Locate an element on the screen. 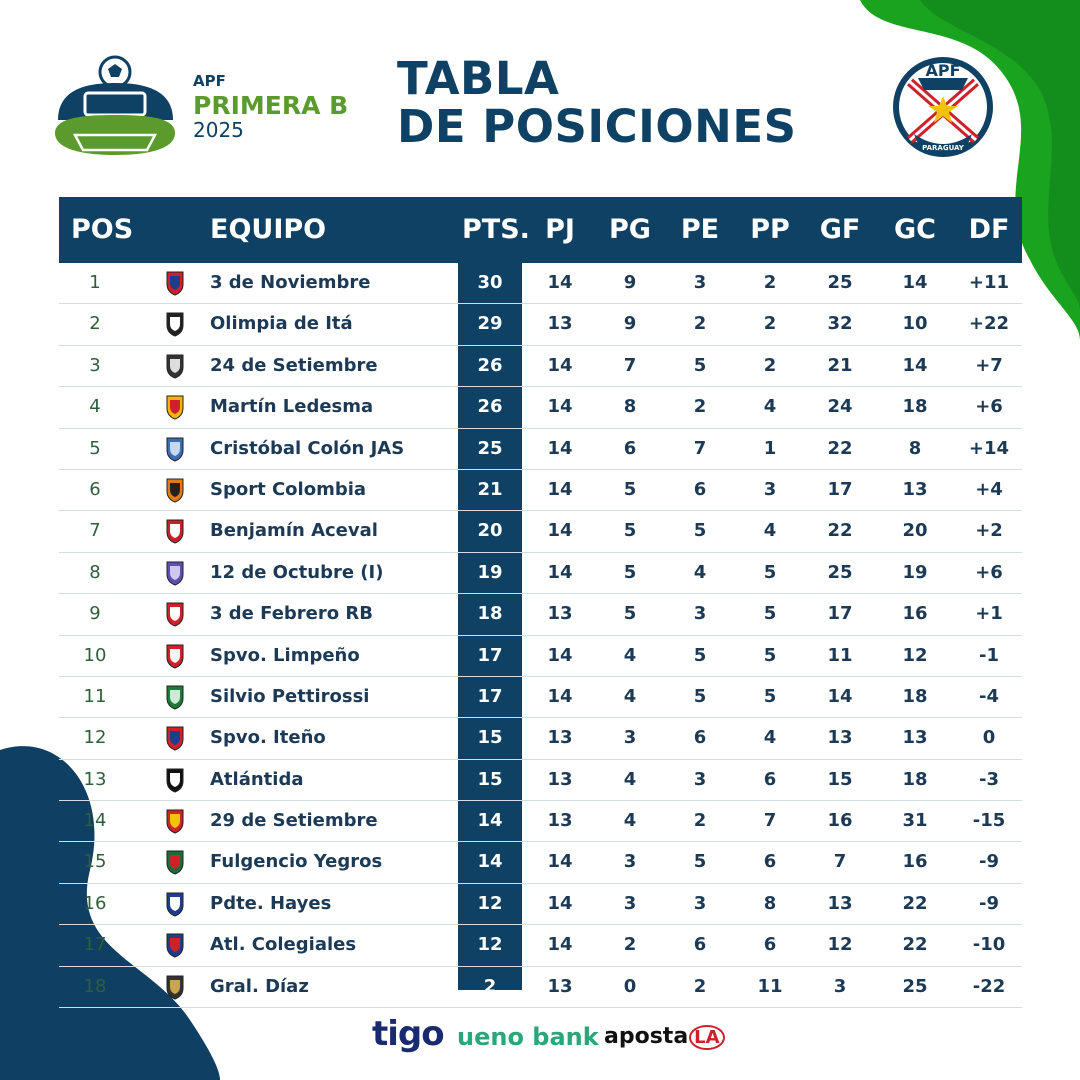 This screenshot has height=1080, width=1080. row-position: 13 is located at coordinates (95, 779).